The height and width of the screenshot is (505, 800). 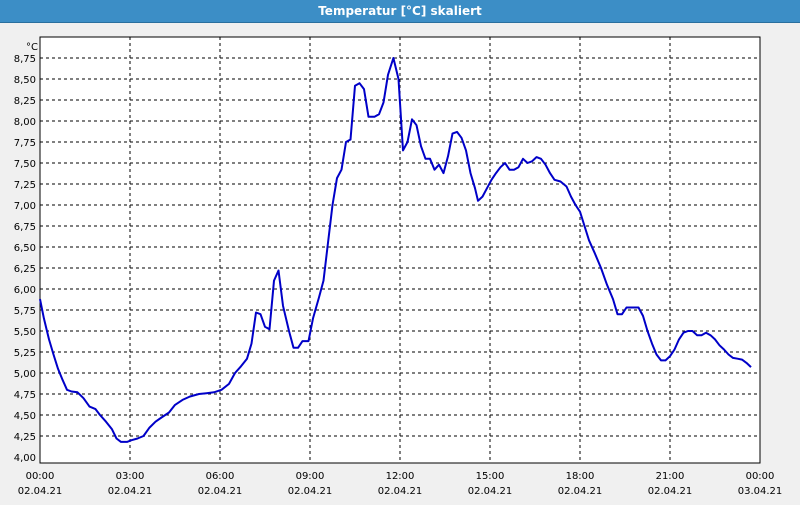 What do you see at coordinates (32, 47) in the screenshot?
I see `y-axis-unit-label: °C` at bounding box center [32, 47].